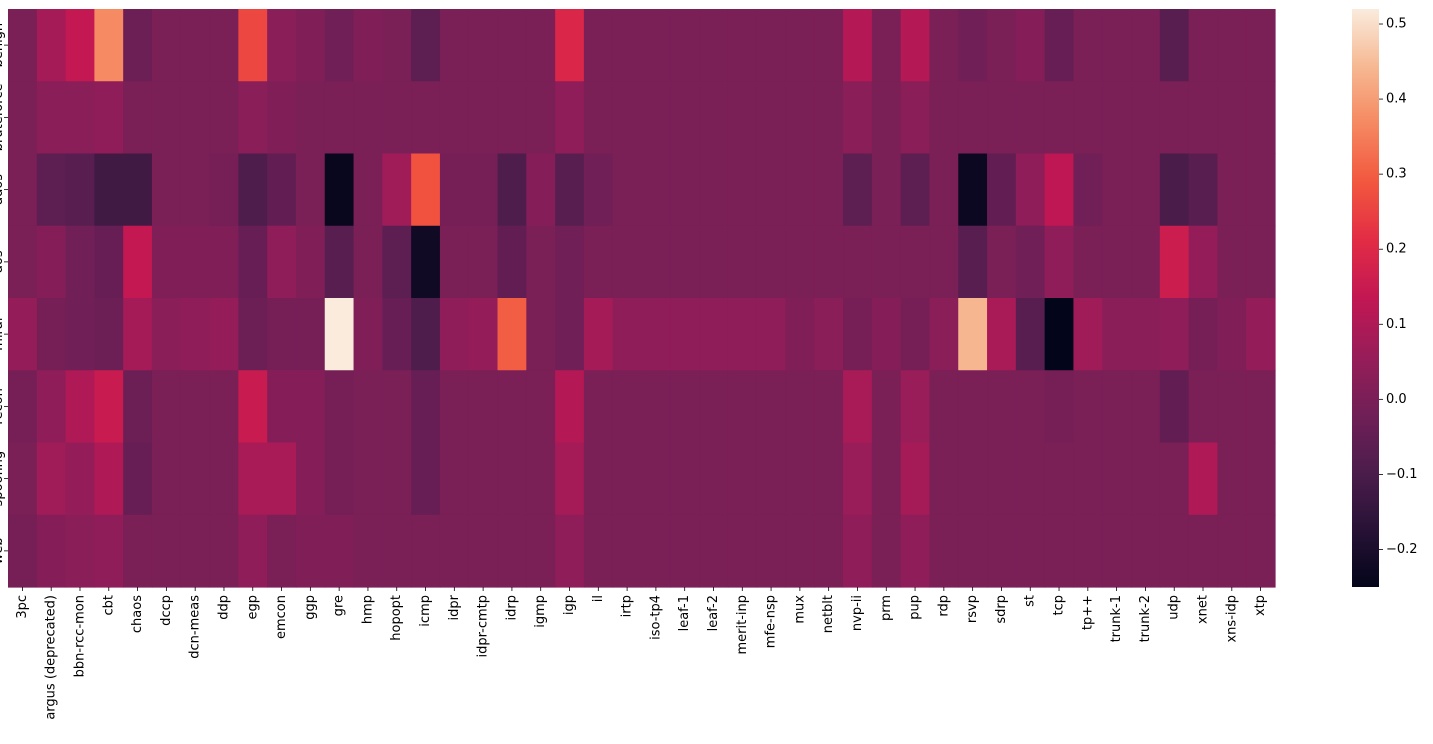 The image size is (1433, 744). Describe the element at coordinates (944, 45) in the screenshot. I see `heatmap-cell-benign-rdp` at that location.